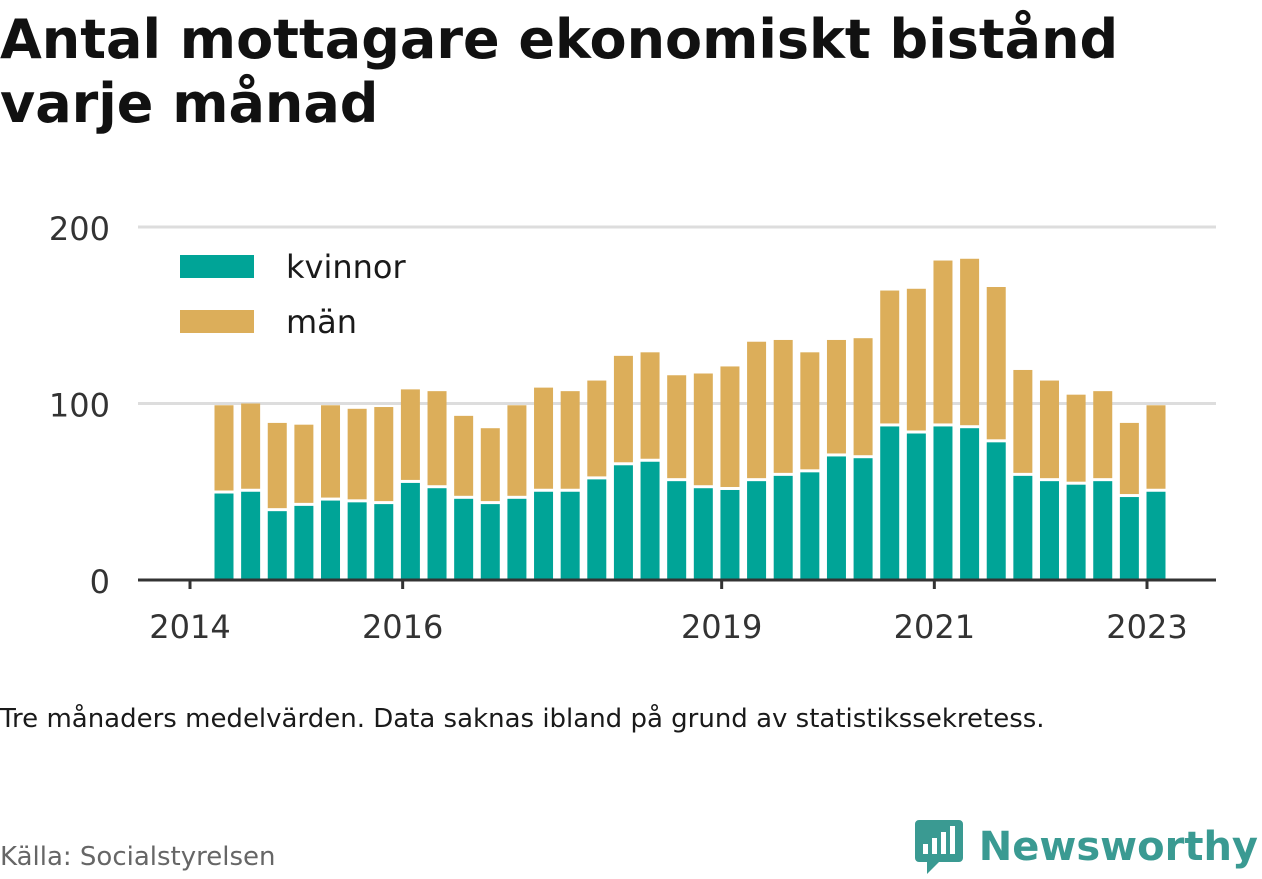  What do you see at coordinates (934, 627) in the screenshot?
I see `x-tick-label: 2021` at bounding box center [934, 627].